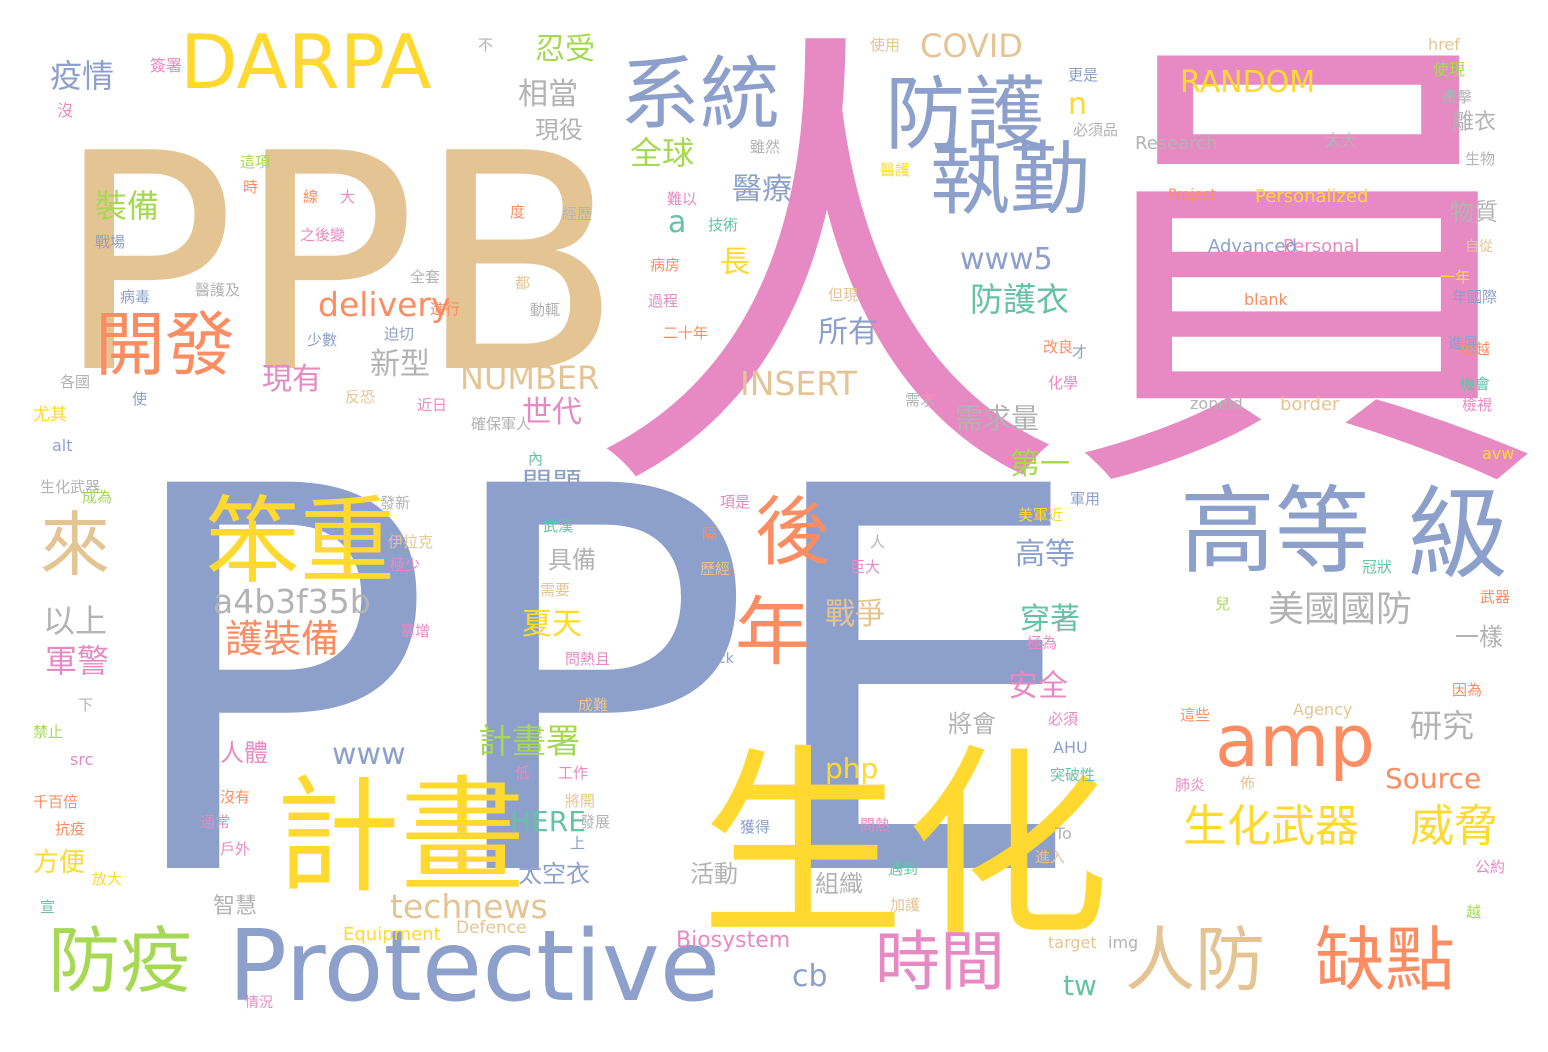 This screenshot has height=1052, width=1548. I want to click on cloud-word: 佈, so click(1248, 783).